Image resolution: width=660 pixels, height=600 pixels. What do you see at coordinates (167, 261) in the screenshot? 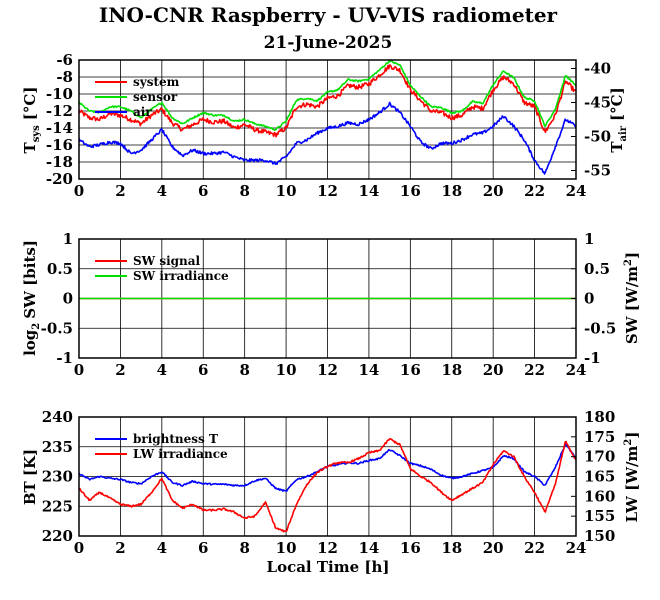
I see `legend-label: SW signal` at bounding box center [167, 261].